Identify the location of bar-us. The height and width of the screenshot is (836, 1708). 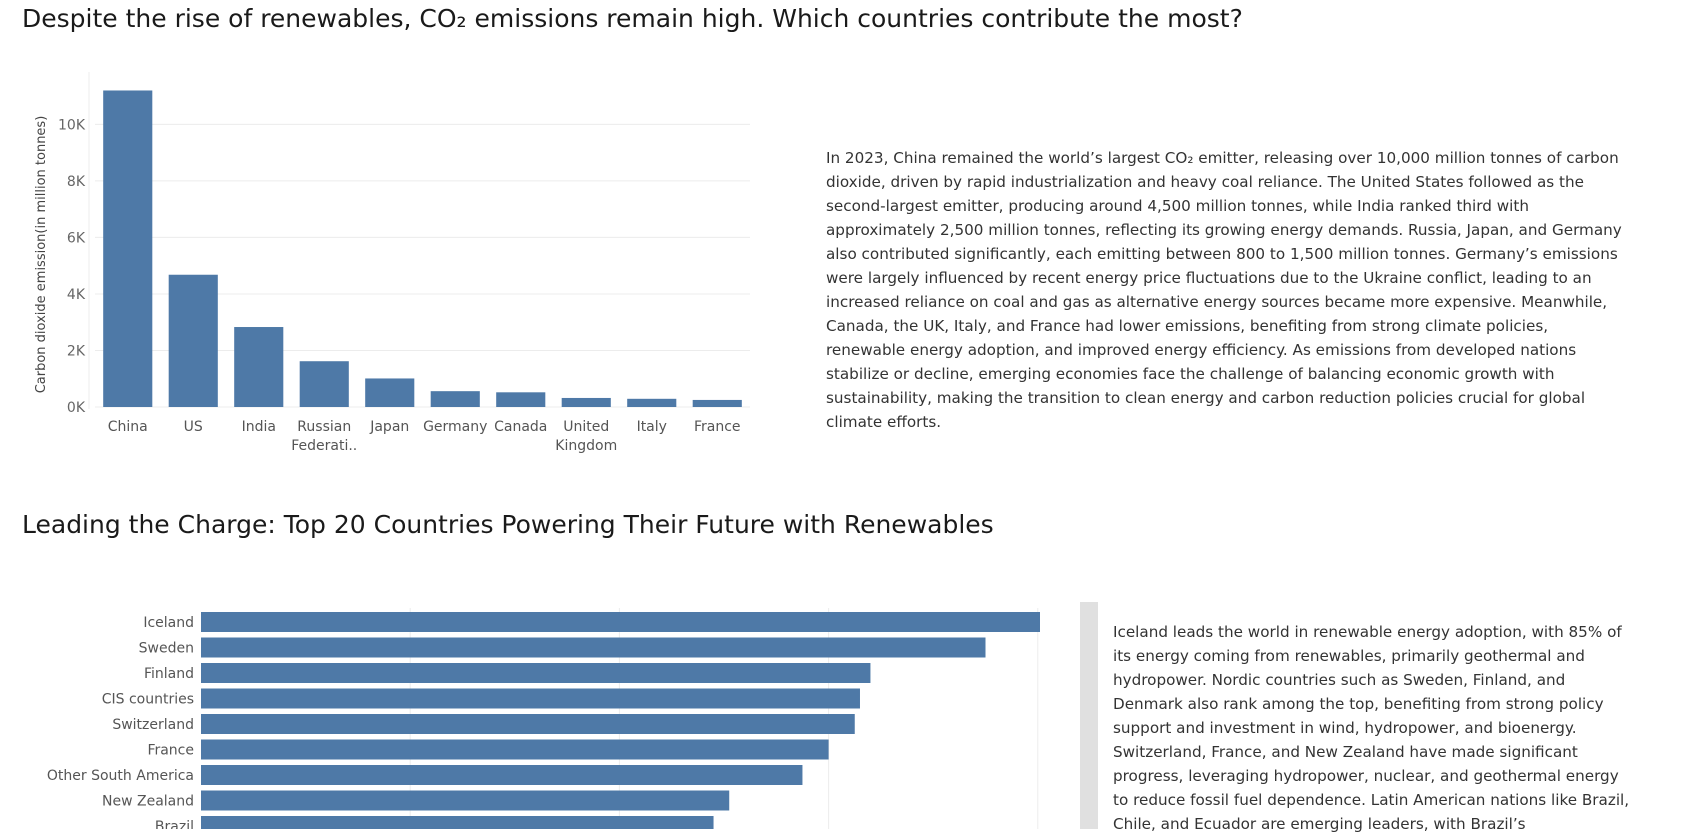
(193, 340).